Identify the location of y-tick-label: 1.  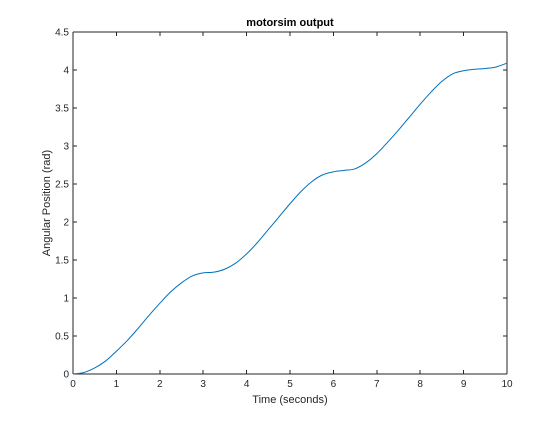
(66, 299).